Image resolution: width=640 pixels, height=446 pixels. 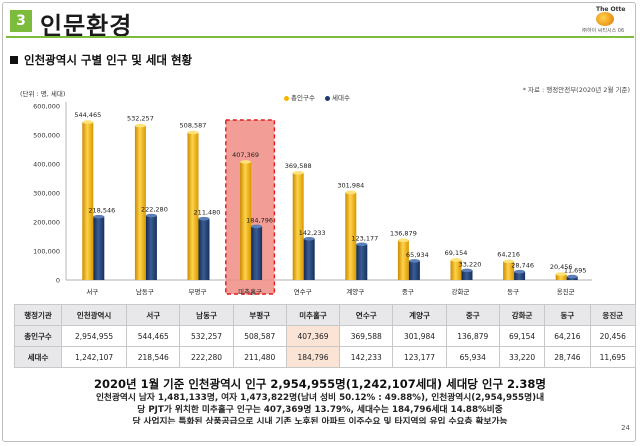 I want to click on data-label-population: 369,588, so click(x=298, y=166).